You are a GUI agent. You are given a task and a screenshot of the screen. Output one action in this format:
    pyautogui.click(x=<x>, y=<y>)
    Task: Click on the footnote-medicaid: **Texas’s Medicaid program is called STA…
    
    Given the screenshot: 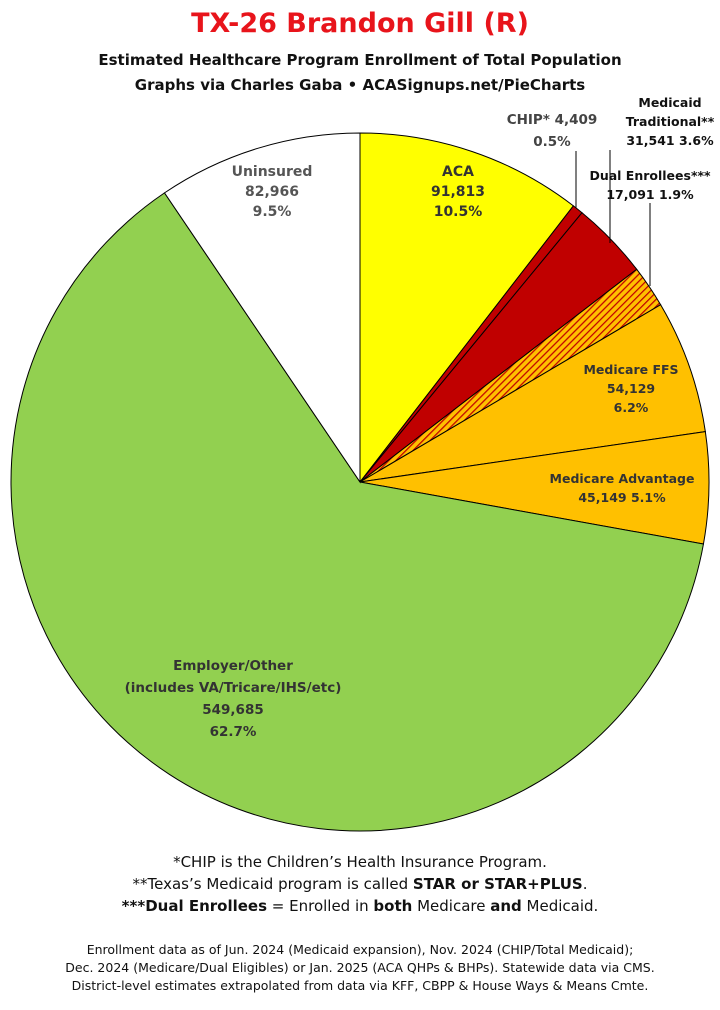 What is the action you would take?
    pyautogui.click(x=360, y=884)
    